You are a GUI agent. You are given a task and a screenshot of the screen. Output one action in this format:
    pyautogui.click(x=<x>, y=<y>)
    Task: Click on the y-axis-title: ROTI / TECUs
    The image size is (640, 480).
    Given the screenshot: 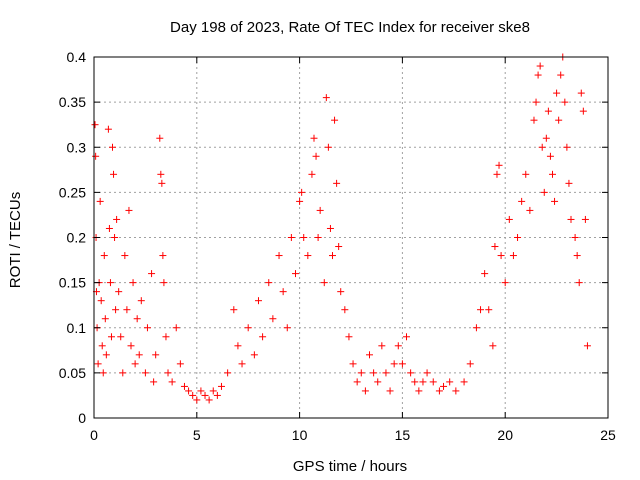 What is the action you would take?
    pyautogui.click(x=15, y=240)
    